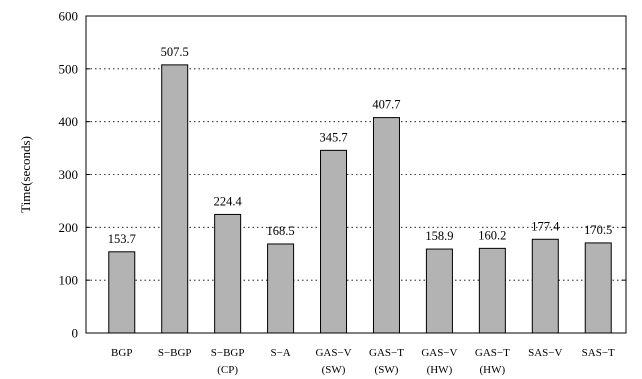 Image resolution: width=642 pixels, height=379 pixels. What do you see at coordinates (69, 121) in the screenshot?
I see `y-tick-label: 400` at bounding box center [69, 121].